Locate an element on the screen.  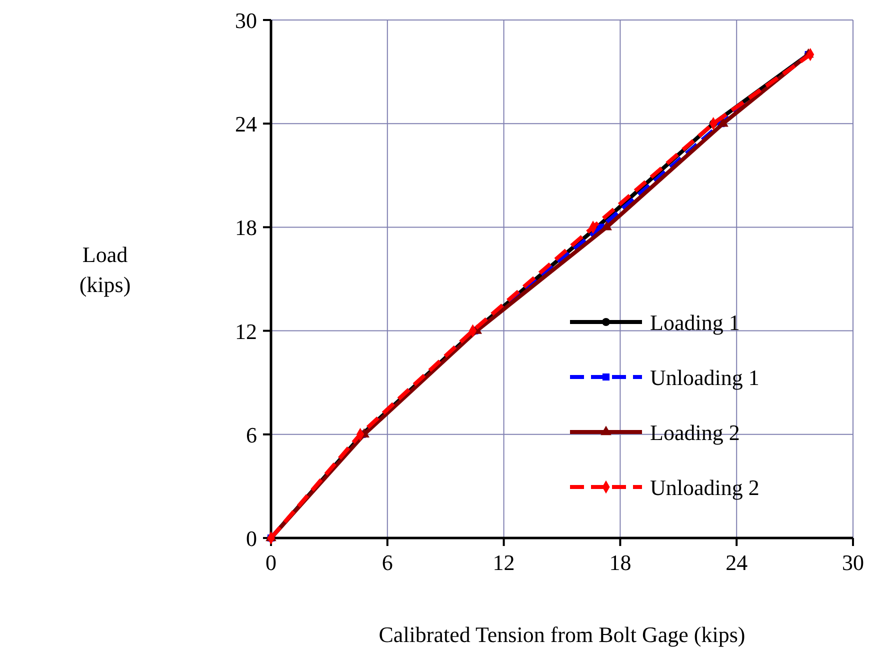
x-tick-label: 18 is located at coordinates (620, 562).